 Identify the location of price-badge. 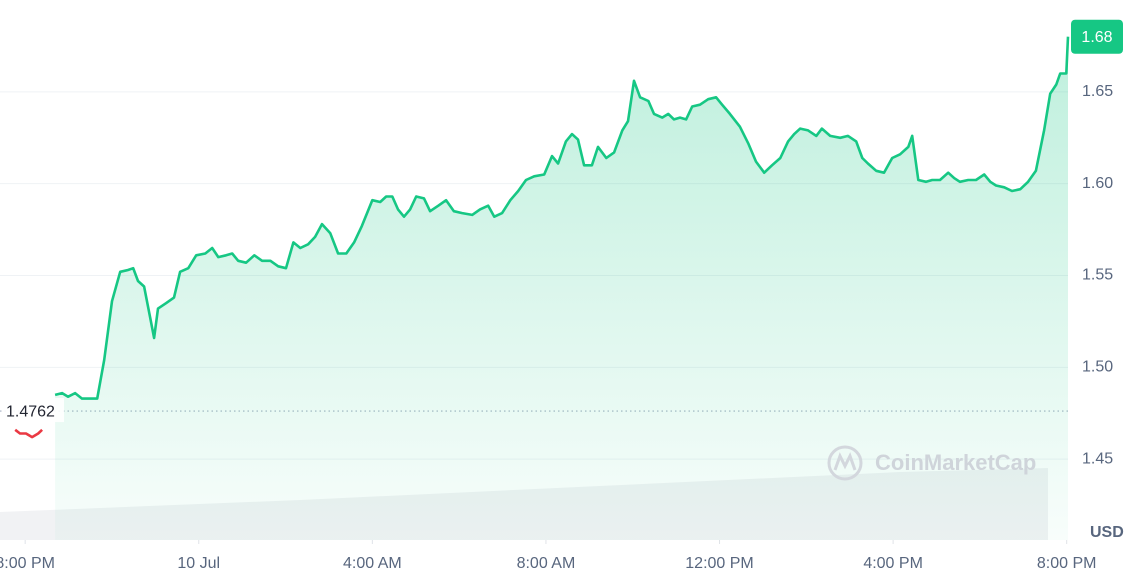
(1097, 36).